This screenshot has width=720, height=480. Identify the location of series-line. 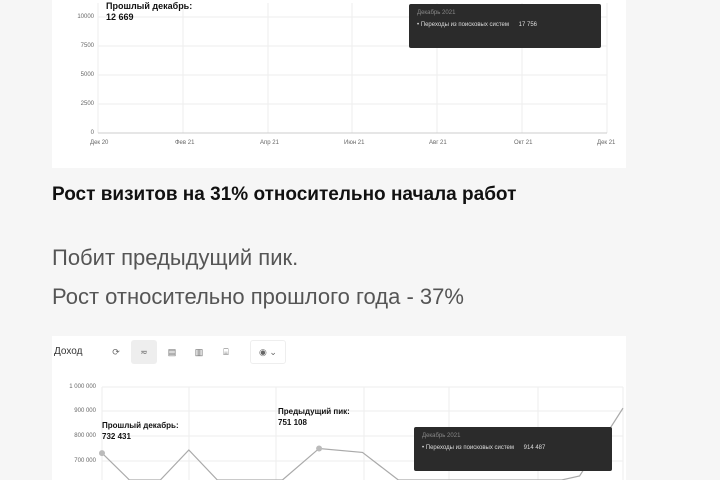
(362, 443).